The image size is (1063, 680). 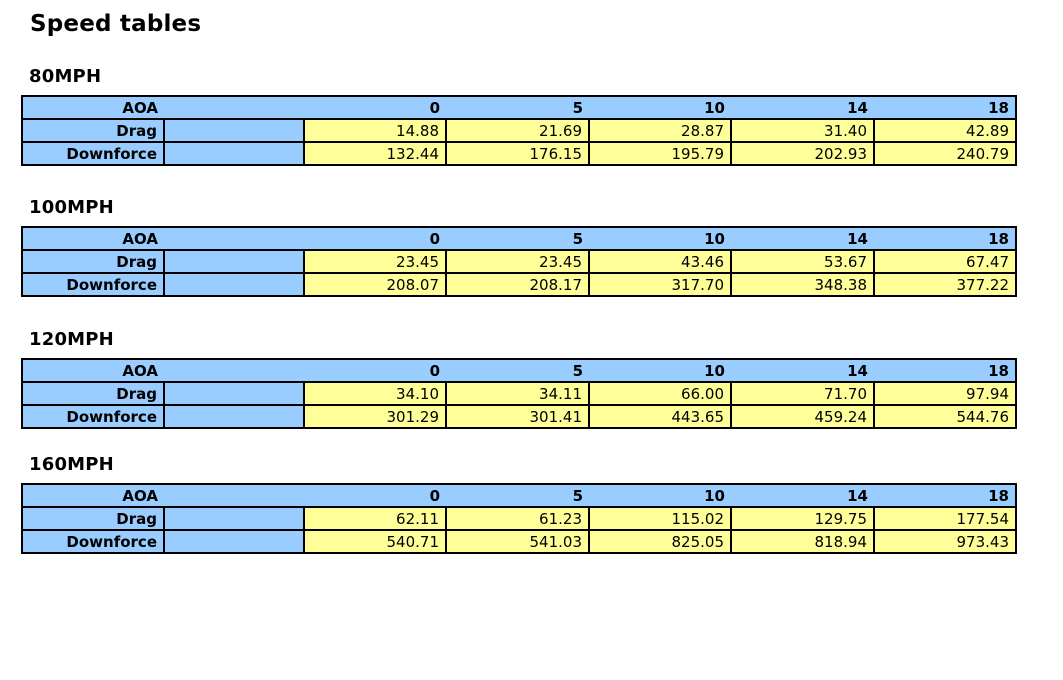 What do you see at coordinates (660, 261) in the screenshot?
I see `drag-value-cell: 43.46` at bounding box center [660, 261].